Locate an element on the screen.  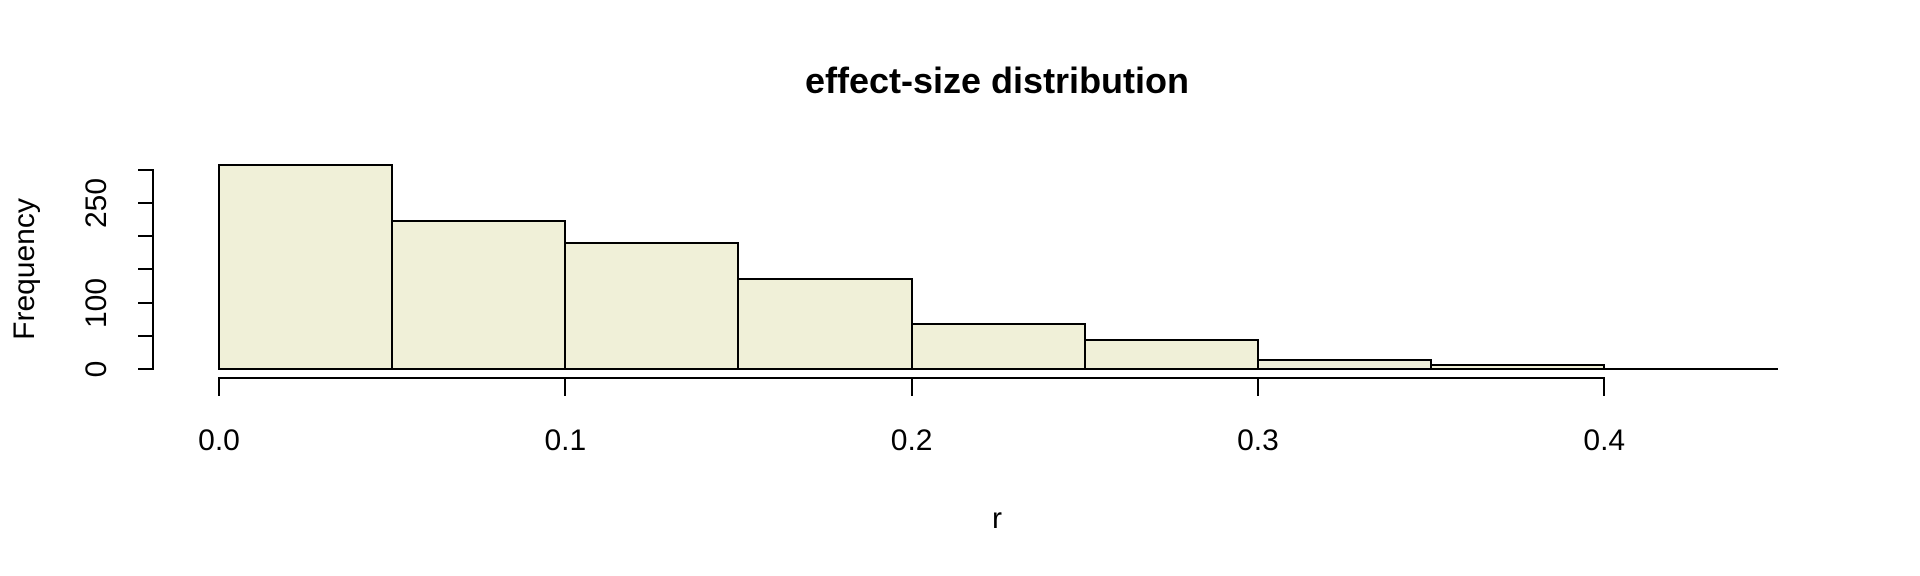
x-tick-label: 0.1 is located at coordinates (565, 440).